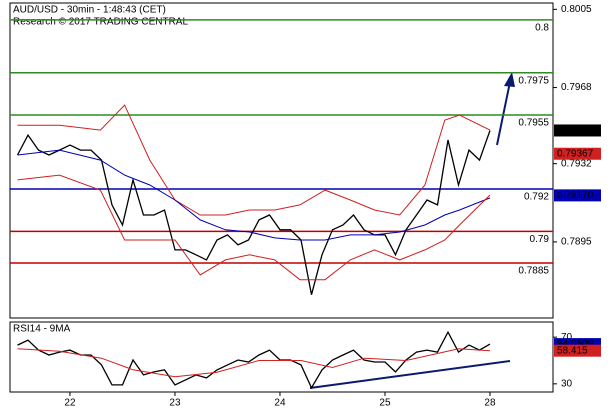  What do you see at coordinates (533, 271) in the screenshot?
I see `level-label: 0.7885` at bounding box center [533, 271].